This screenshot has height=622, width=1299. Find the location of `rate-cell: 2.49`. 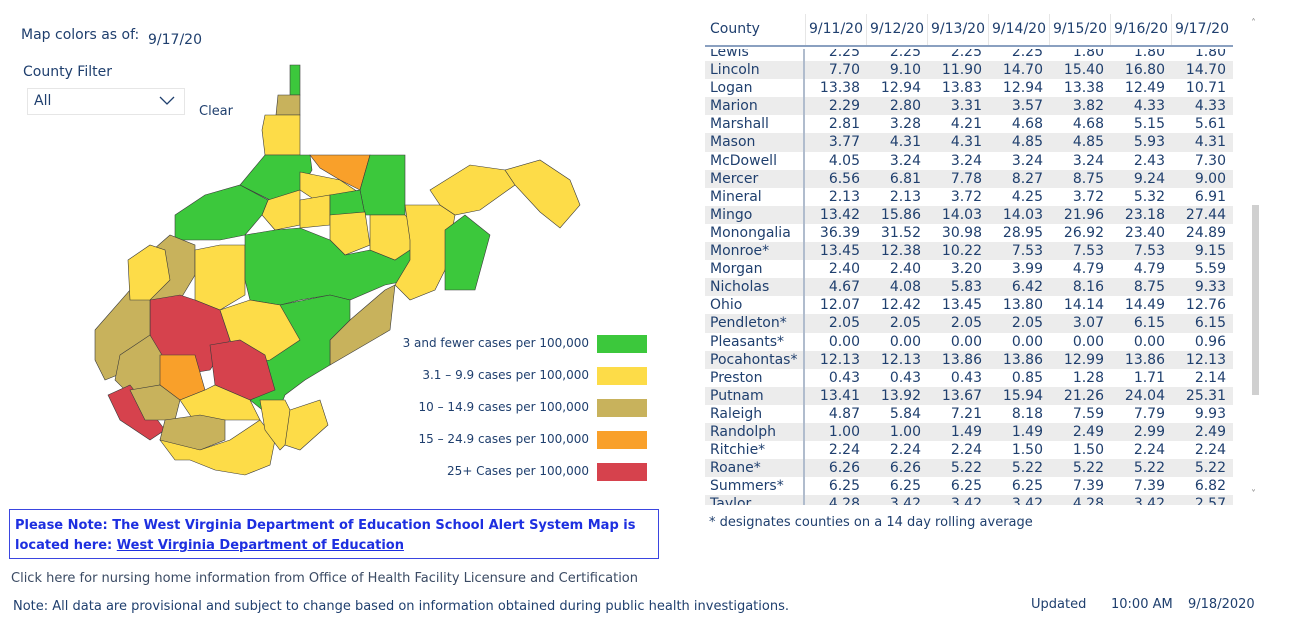

rate-cell: 2.49 is located at coordinates (1210, 431).